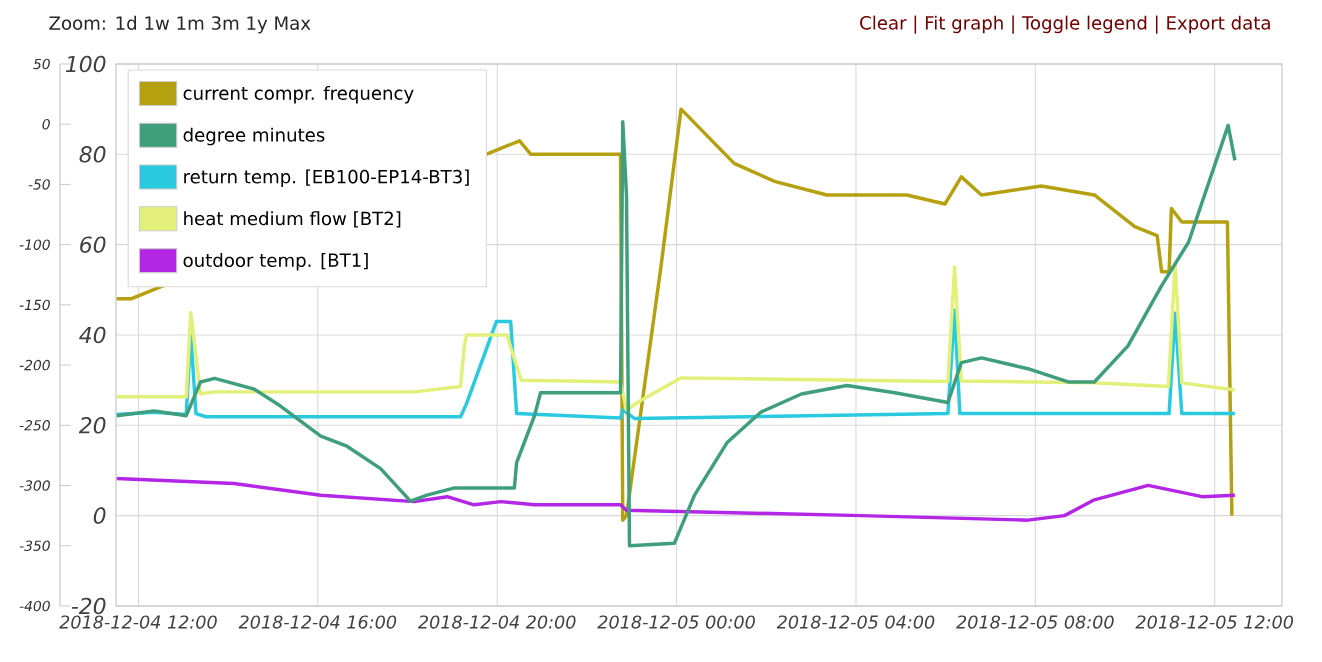 This screenshot has width=1322, height=662. What do you see at coordinates (85, 64) in the screenshot?
I see `y-tick-label: 100` at bounding box center [85, 64].